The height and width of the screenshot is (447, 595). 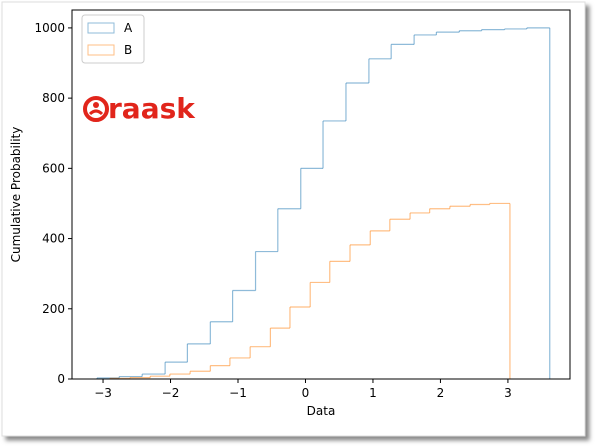 I want to click on x-tick-label: 2, so click(x=441, y=393).